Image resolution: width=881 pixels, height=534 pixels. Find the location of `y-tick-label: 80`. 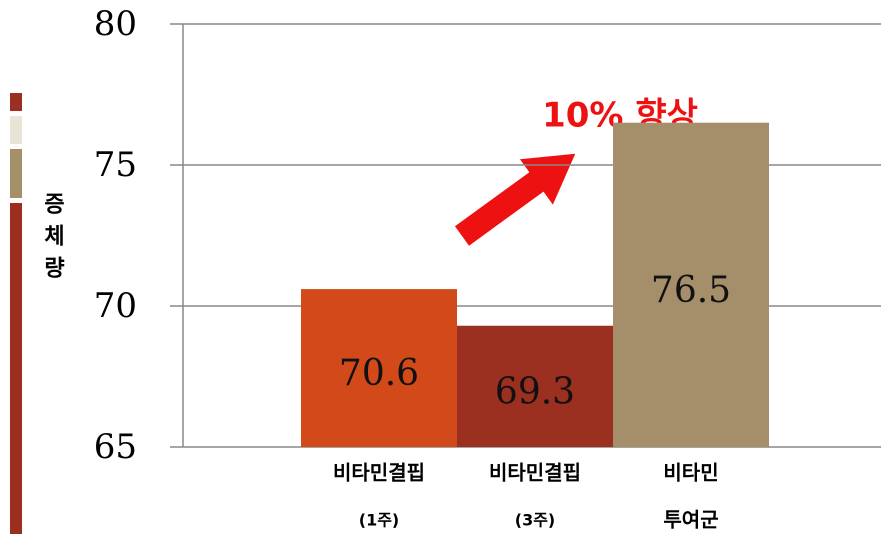

y-tick-label: 80 is located at coordinates (115, 24).